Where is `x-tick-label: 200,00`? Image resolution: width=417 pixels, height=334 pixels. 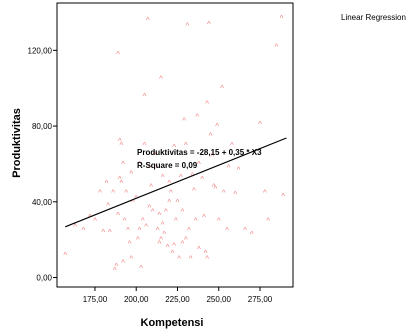
x-tick-label: 200,00 is located at coordinates (136, 299).